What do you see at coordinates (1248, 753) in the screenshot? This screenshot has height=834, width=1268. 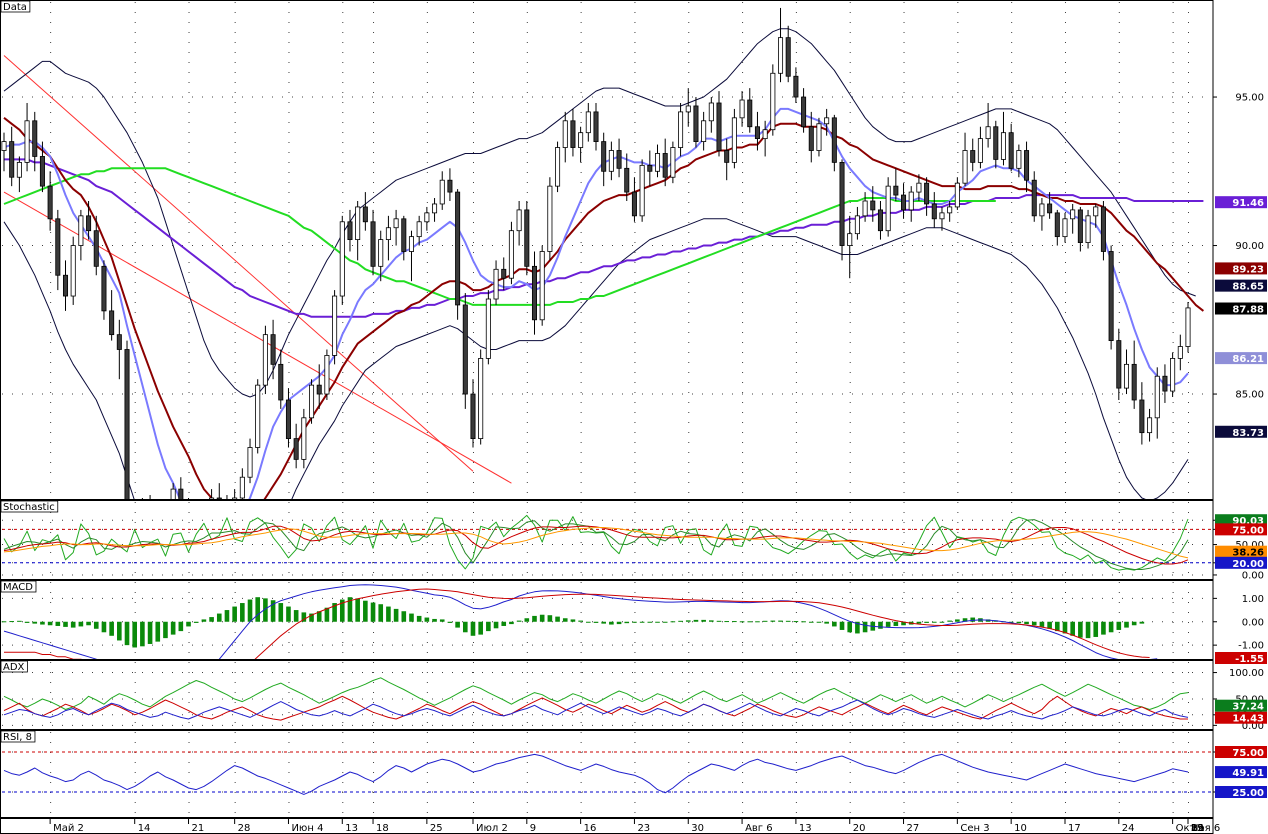 I see `rsi-badge-label-0: 75.00` at bounding box center [1248, 753].